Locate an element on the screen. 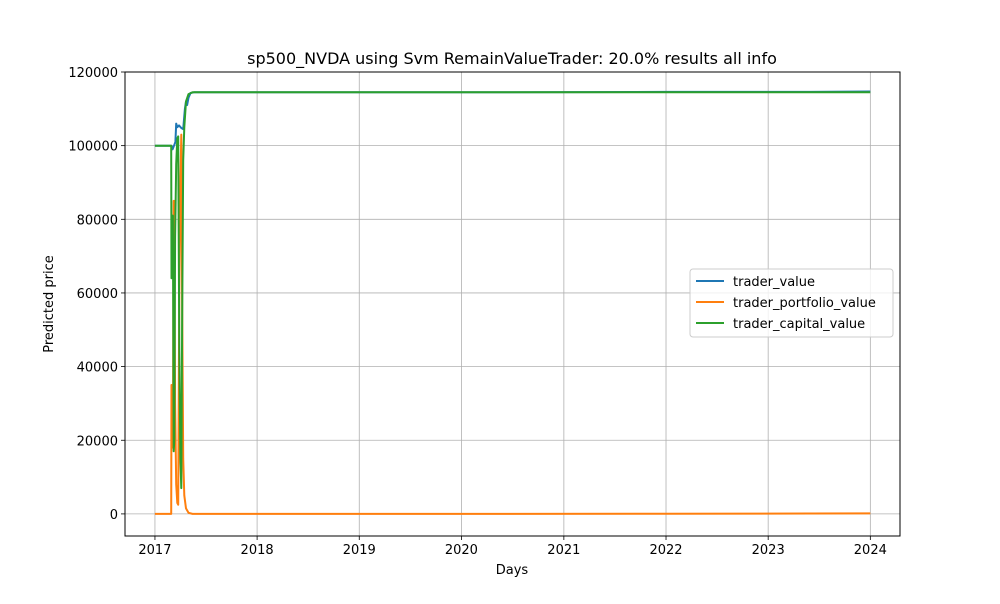  y-axis-label: Predicted price is located at coordinates (49, 304).